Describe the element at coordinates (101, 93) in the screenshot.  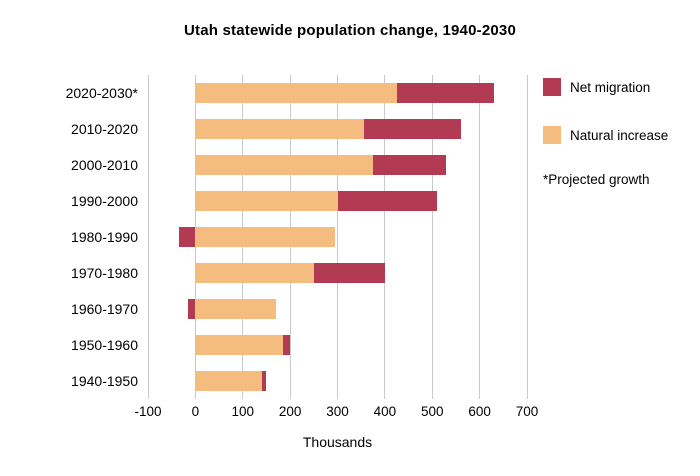
I see `y-category-label: 2020-2030*` at that location.